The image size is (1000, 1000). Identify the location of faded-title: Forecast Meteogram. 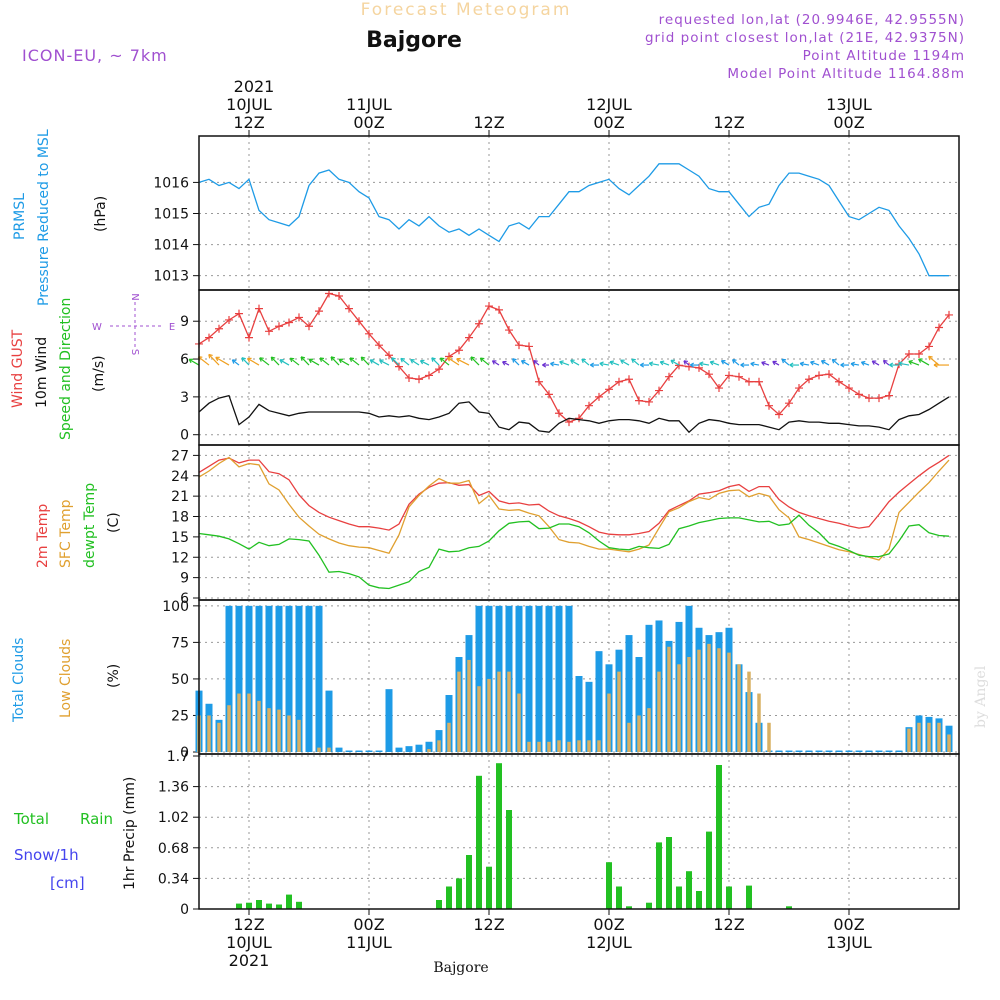
(466, 10).